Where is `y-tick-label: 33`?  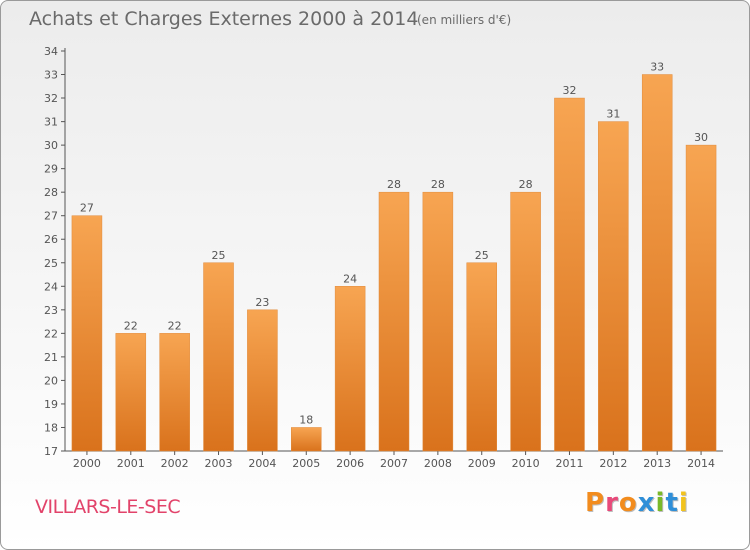 y-tick-label: 33 is located at coordinates (51, 75).